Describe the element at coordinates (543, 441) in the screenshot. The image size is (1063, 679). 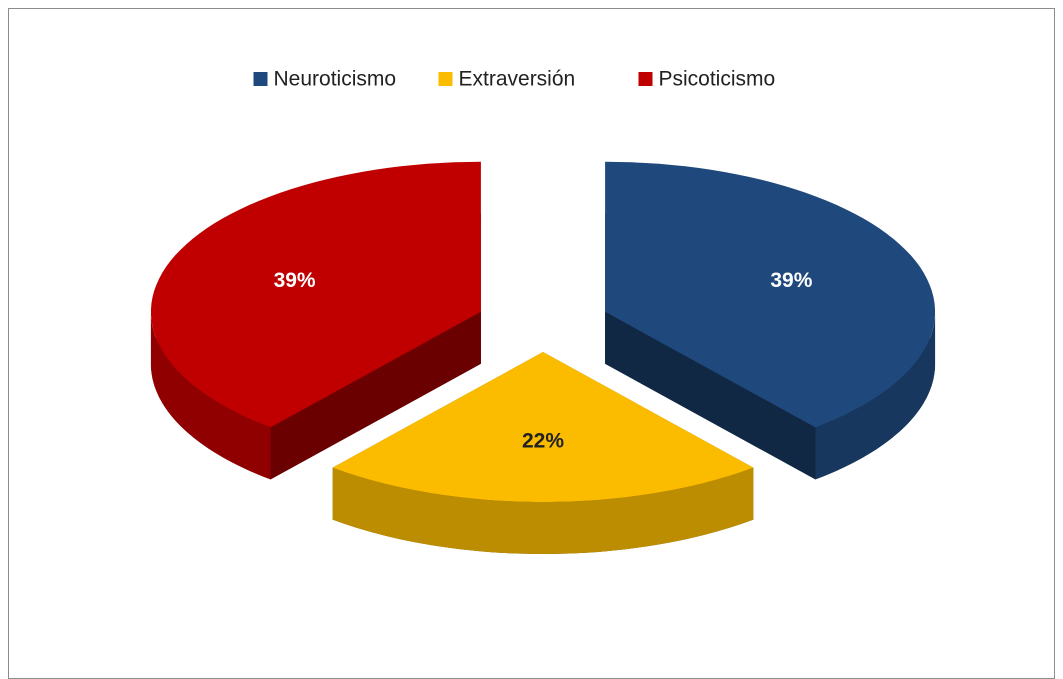
I see `data-label: 22%` at that location.